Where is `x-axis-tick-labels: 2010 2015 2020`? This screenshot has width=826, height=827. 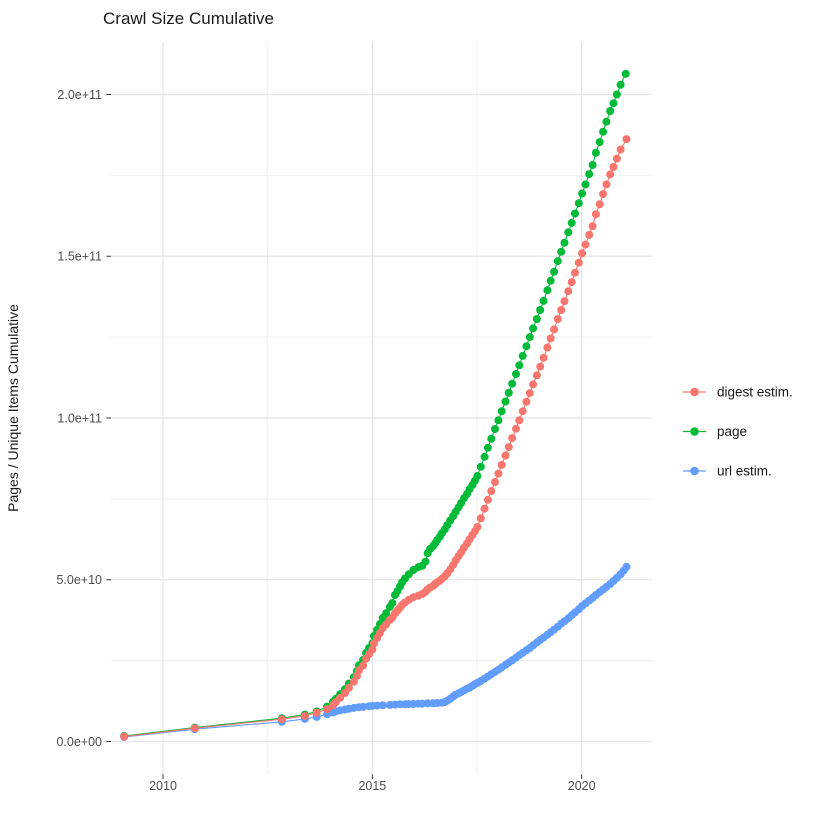
x-axis-tick-labels: 2010 2015 2020 is located at coordinates (372, 786).